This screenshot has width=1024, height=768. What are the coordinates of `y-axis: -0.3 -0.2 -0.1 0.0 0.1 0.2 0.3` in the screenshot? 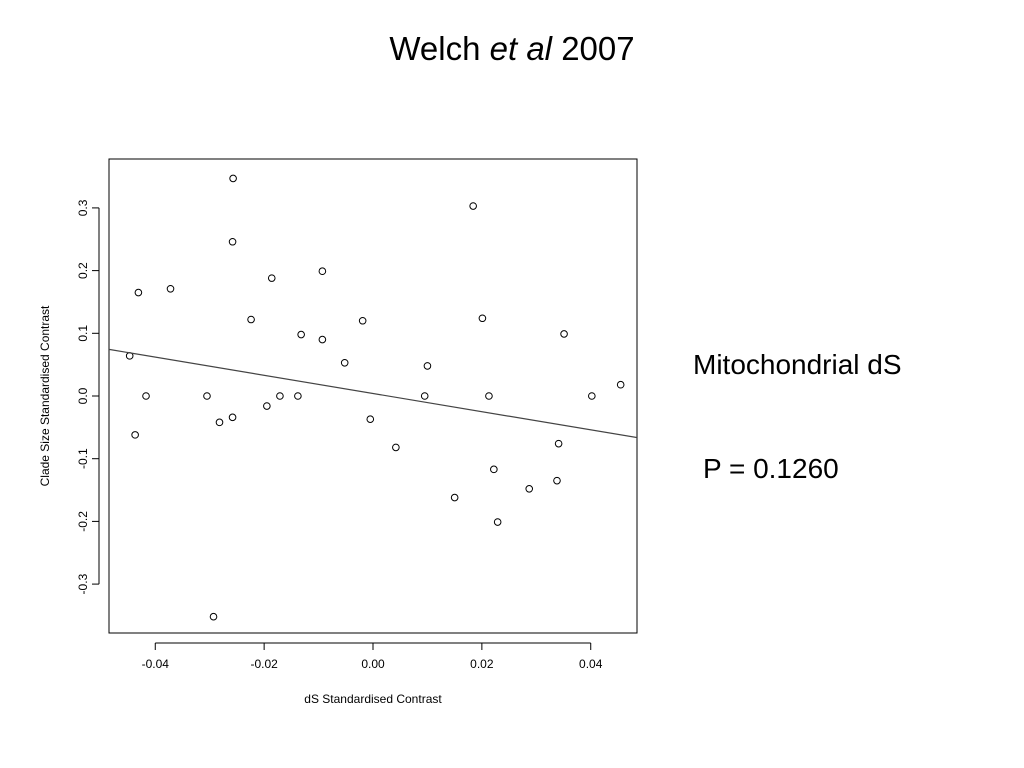 It's located at (88, 396).